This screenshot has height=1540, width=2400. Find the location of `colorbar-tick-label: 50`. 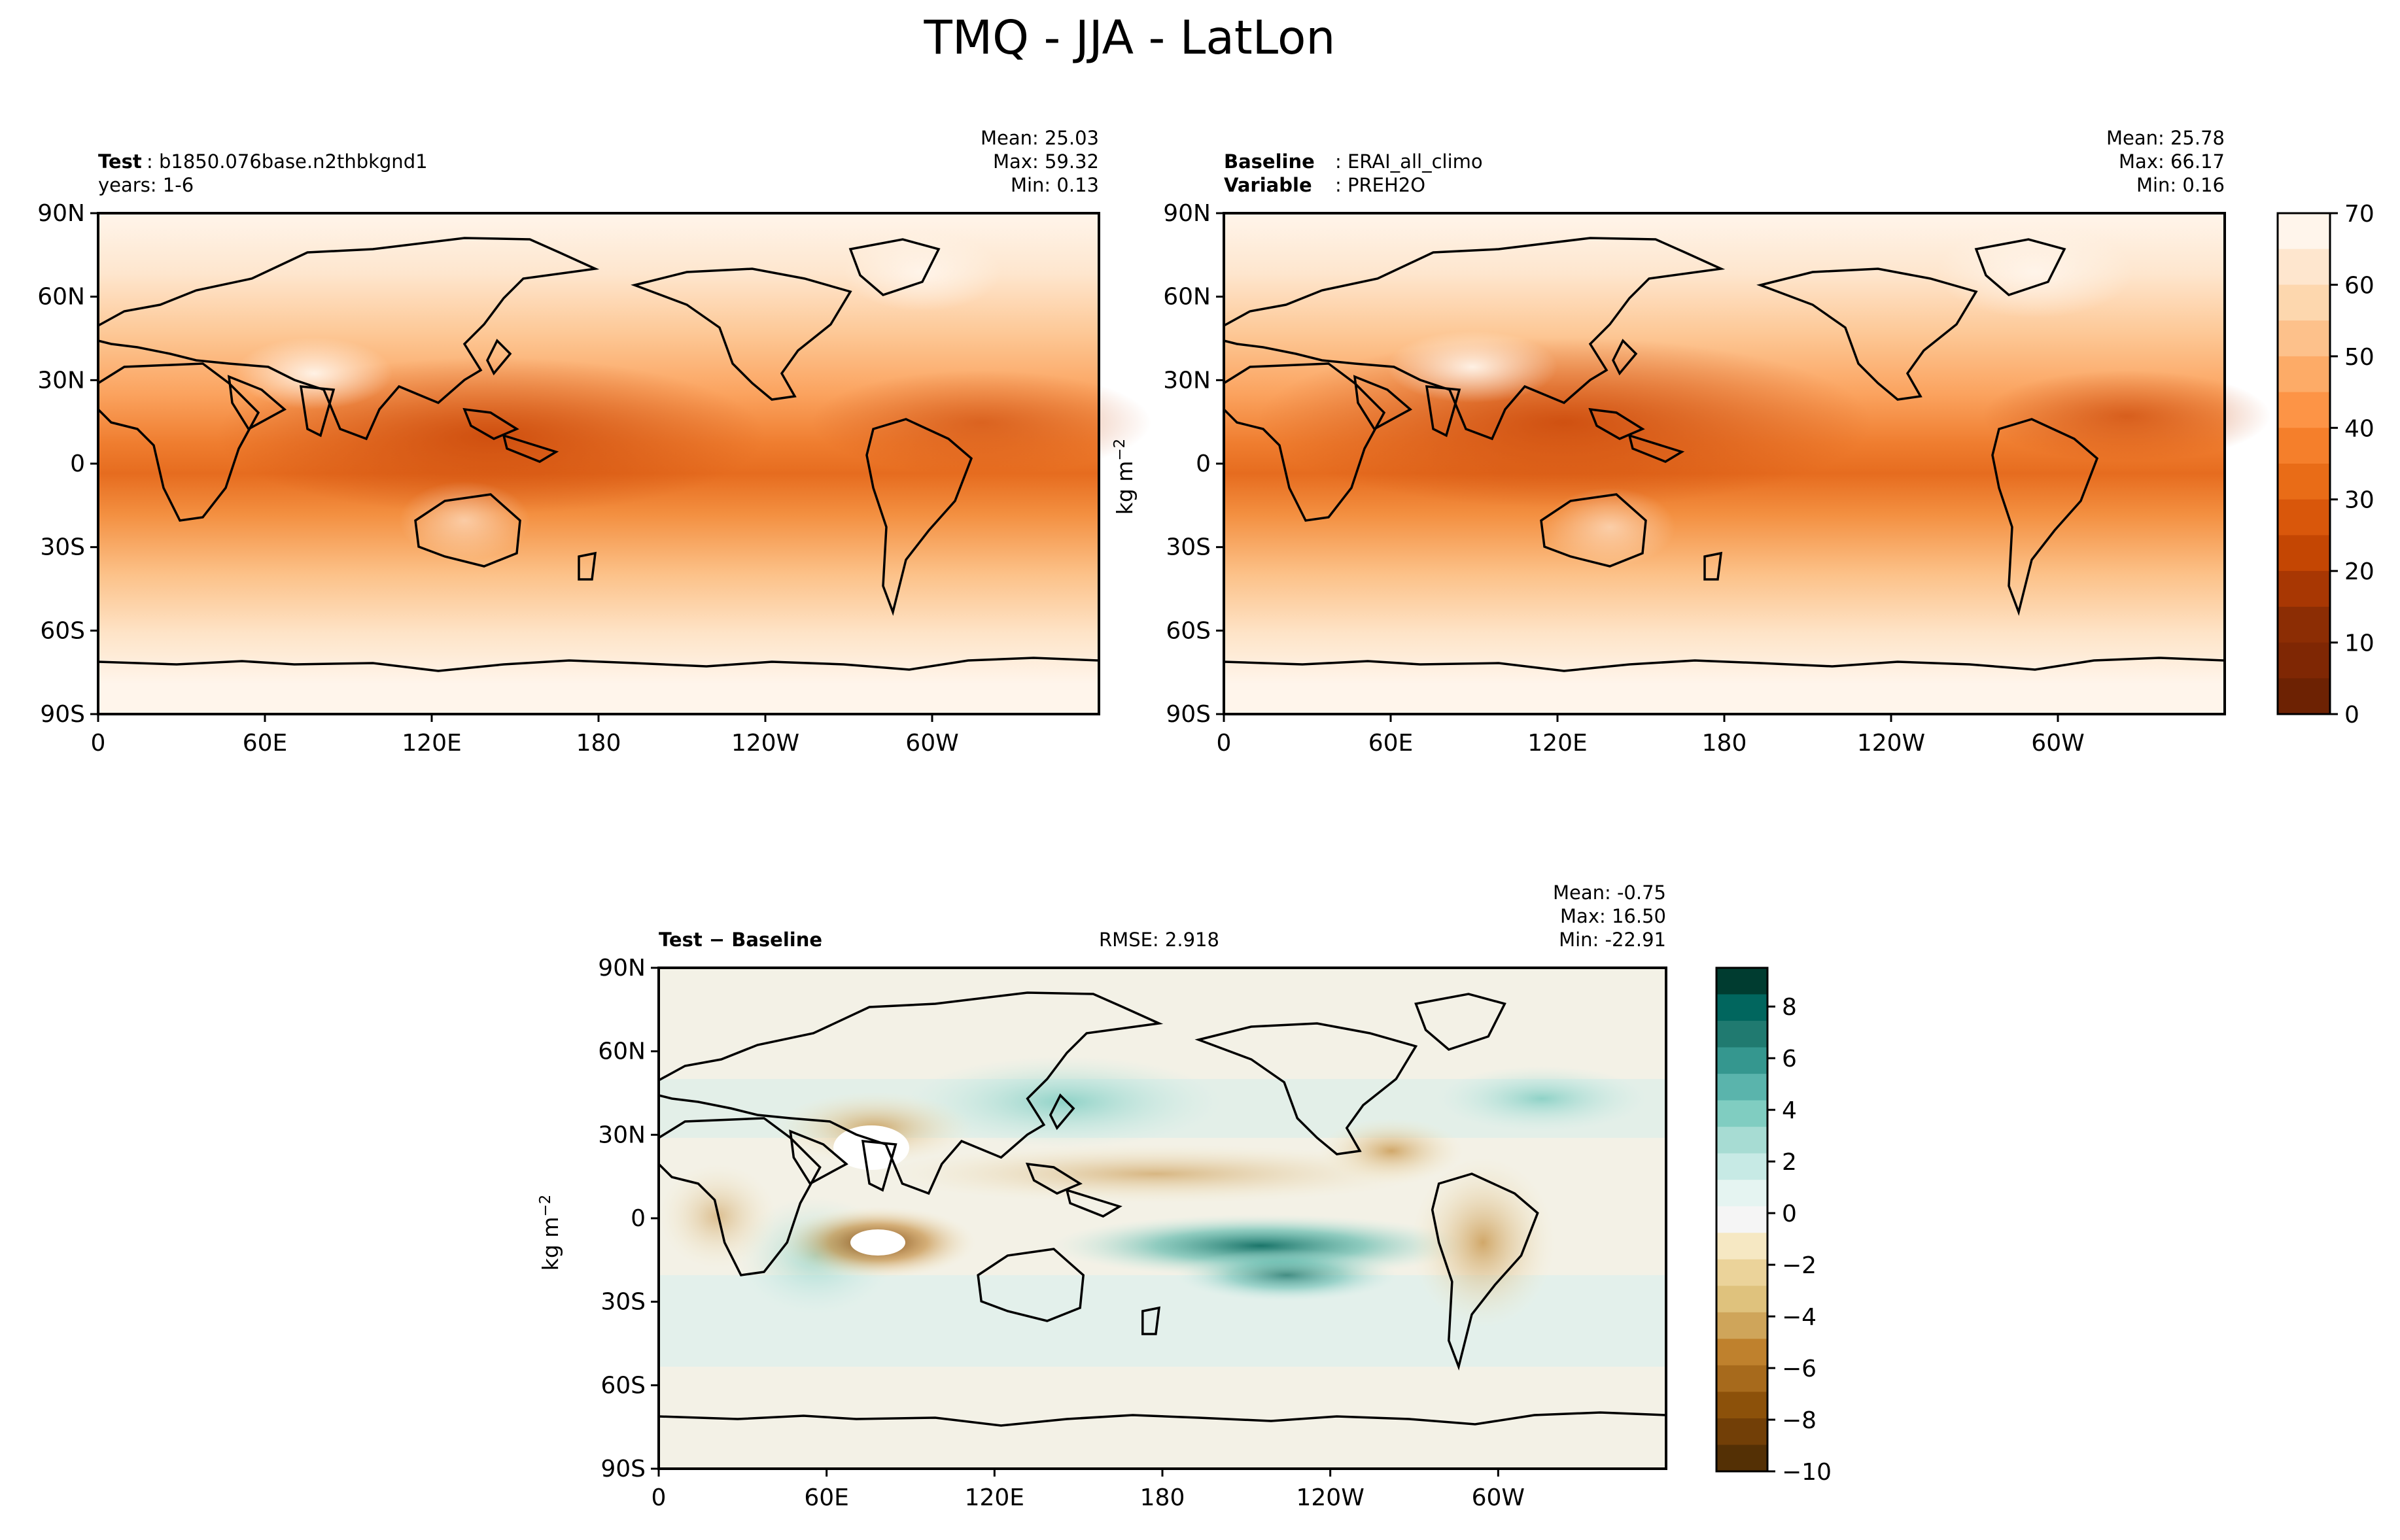

colorbar-tick-label: 50 is located at coordinates (2359, 357).